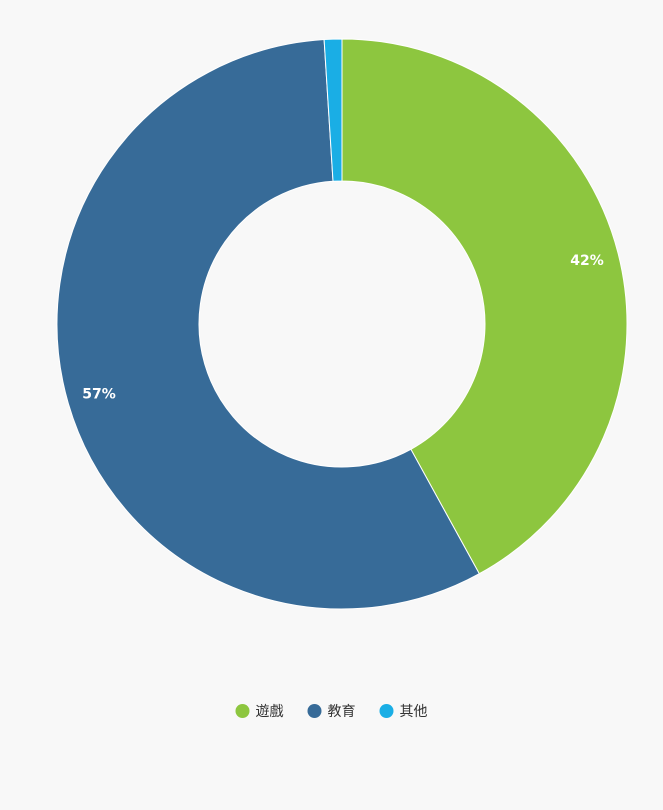  I want to click on legend-label: 教育, so click(342, 712).